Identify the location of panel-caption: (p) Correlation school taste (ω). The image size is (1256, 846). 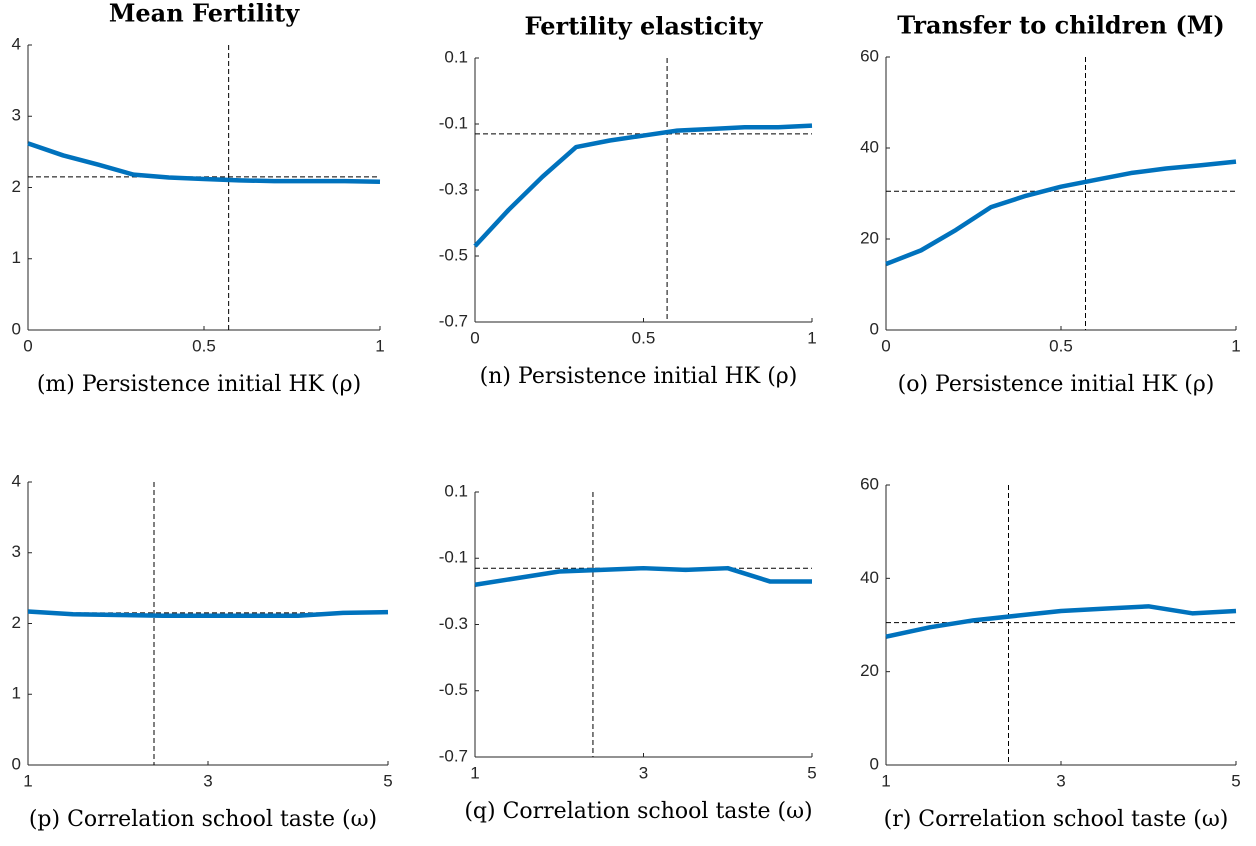
(203, 819).